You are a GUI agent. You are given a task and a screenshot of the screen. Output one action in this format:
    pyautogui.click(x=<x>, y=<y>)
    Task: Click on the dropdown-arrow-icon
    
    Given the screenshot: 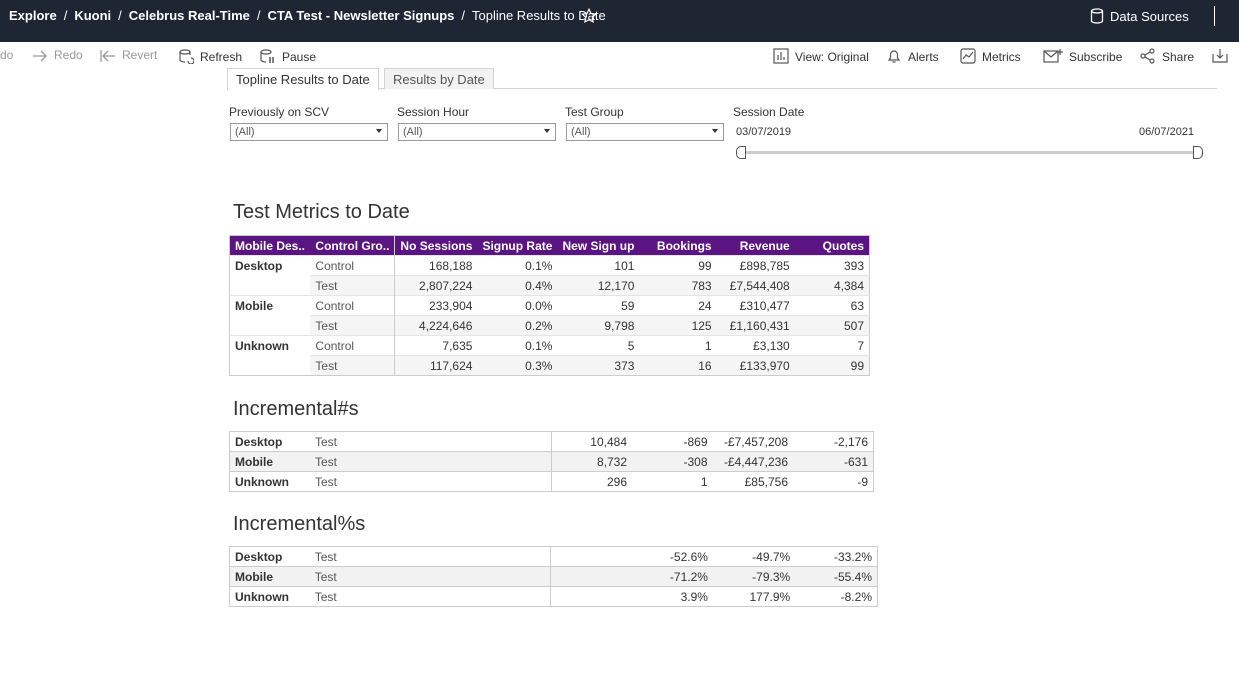 What is the action you would take?
    pyautogui.click(x=715, y=131)
    